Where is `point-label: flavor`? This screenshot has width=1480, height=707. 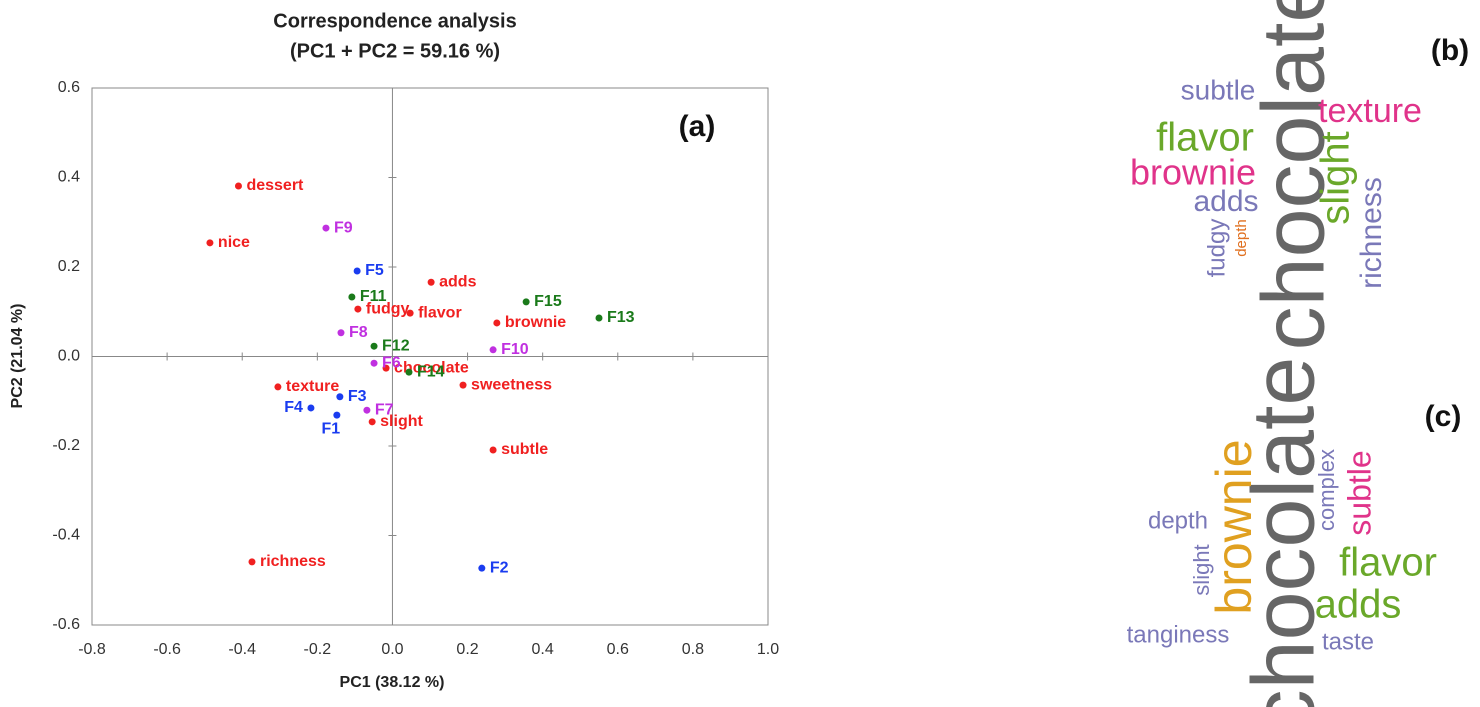 point-label: flavor is located at coordinates (440, 312).